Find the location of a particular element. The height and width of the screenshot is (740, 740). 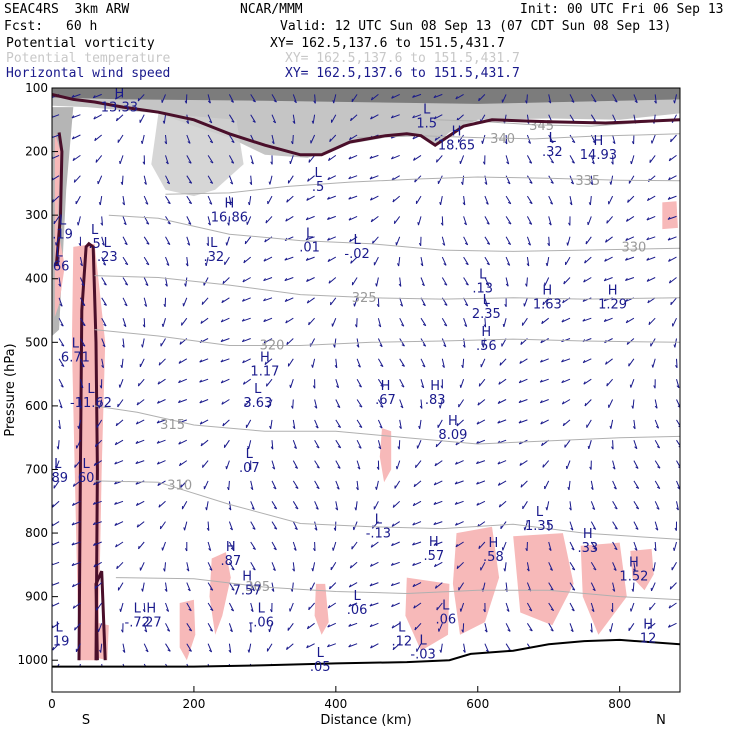

low-marker: L is located at coordinates (423, 640).